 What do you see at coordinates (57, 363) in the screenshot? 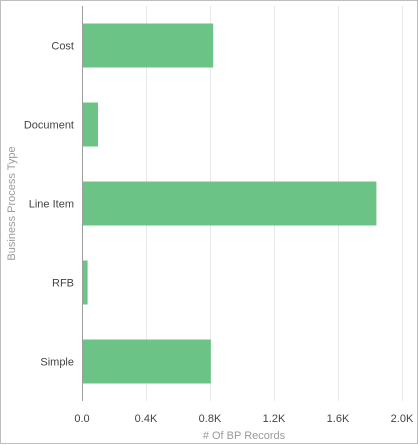
I see `category-label: Simple` at bounding box center [57, 363].